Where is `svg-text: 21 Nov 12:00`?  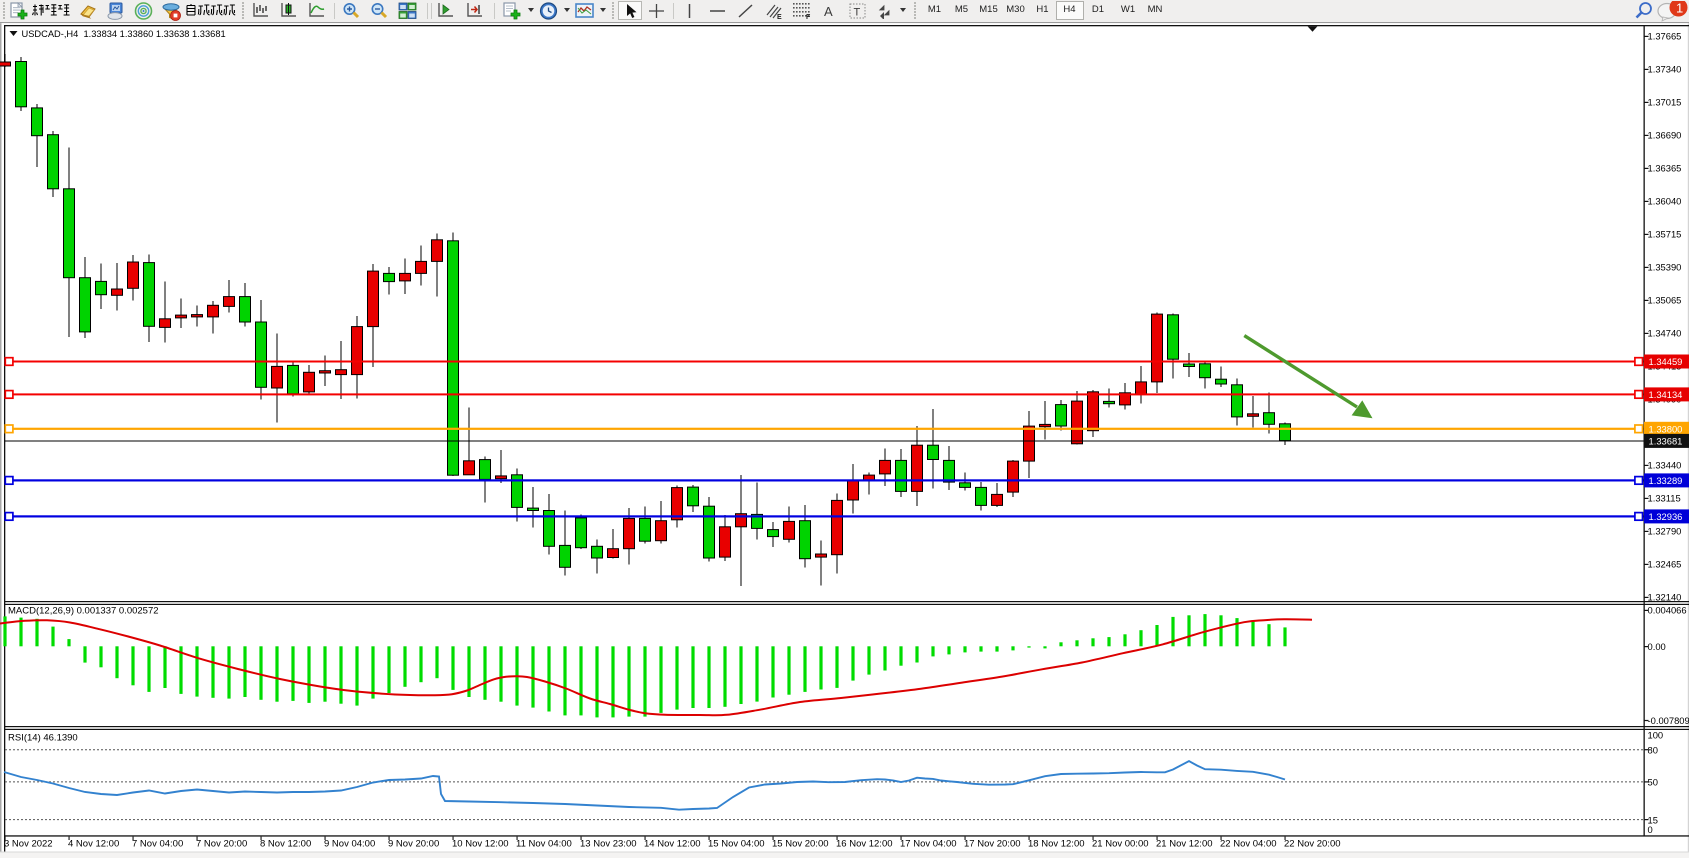
svg-text: 21 Nov 12:00 is located at coordinates (1184, 844).